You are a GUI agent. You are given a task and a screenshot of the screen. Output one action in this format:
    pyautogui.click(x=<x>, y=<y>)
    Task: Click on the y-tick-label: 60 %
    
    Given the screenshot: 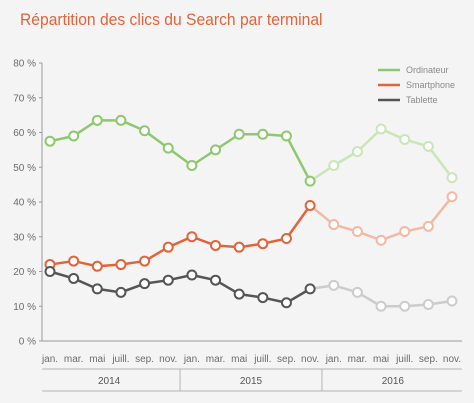 What is the action you would take?
    pyautogui.click(x=24, y=133)
    